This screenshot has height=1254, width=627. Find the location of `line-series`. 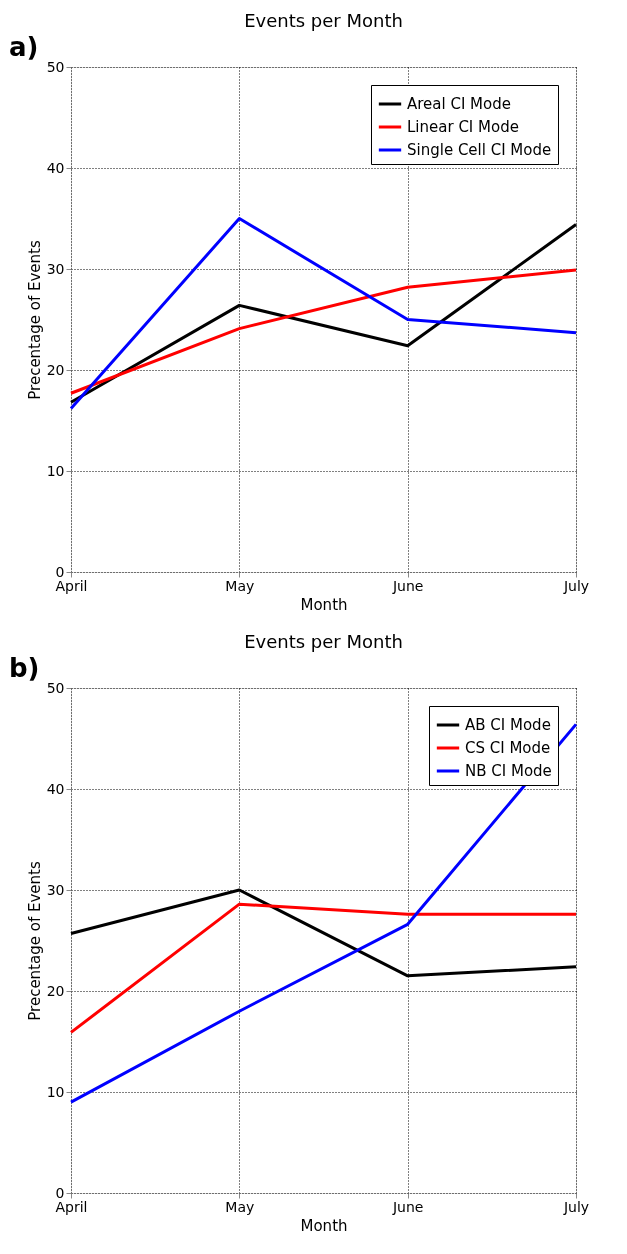

line-series is located at coordinates (323, 331).